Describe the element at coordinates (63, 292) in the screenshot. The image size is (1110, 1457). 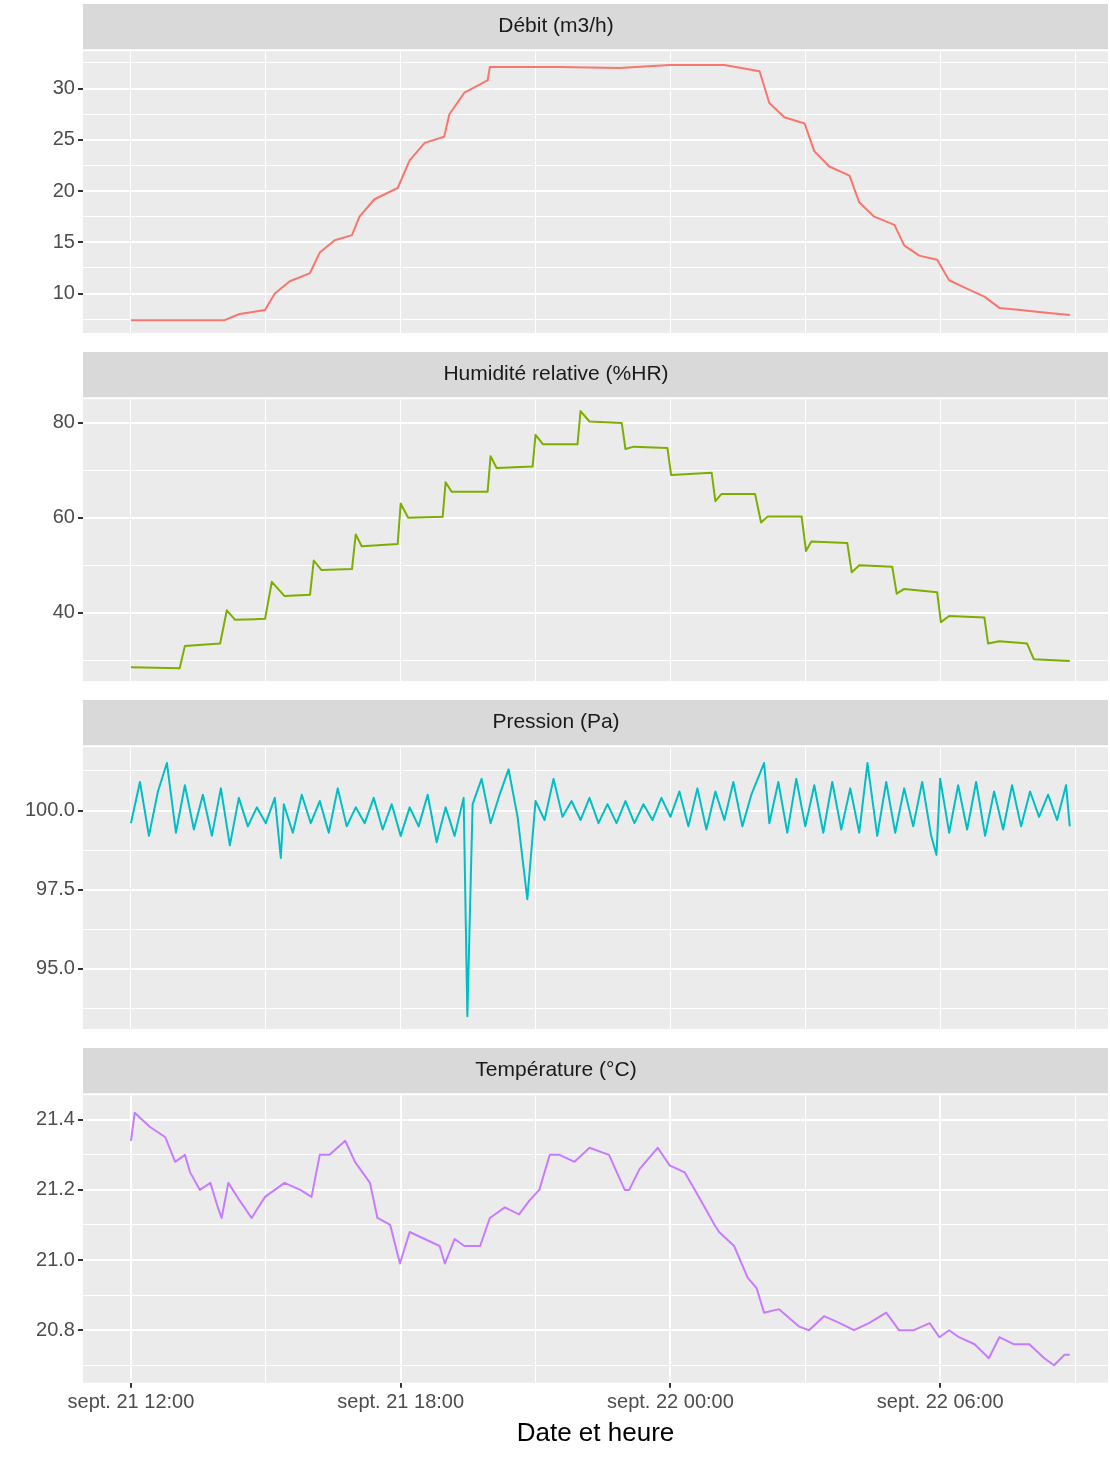
I see `y-tick-label: 10` at that location.